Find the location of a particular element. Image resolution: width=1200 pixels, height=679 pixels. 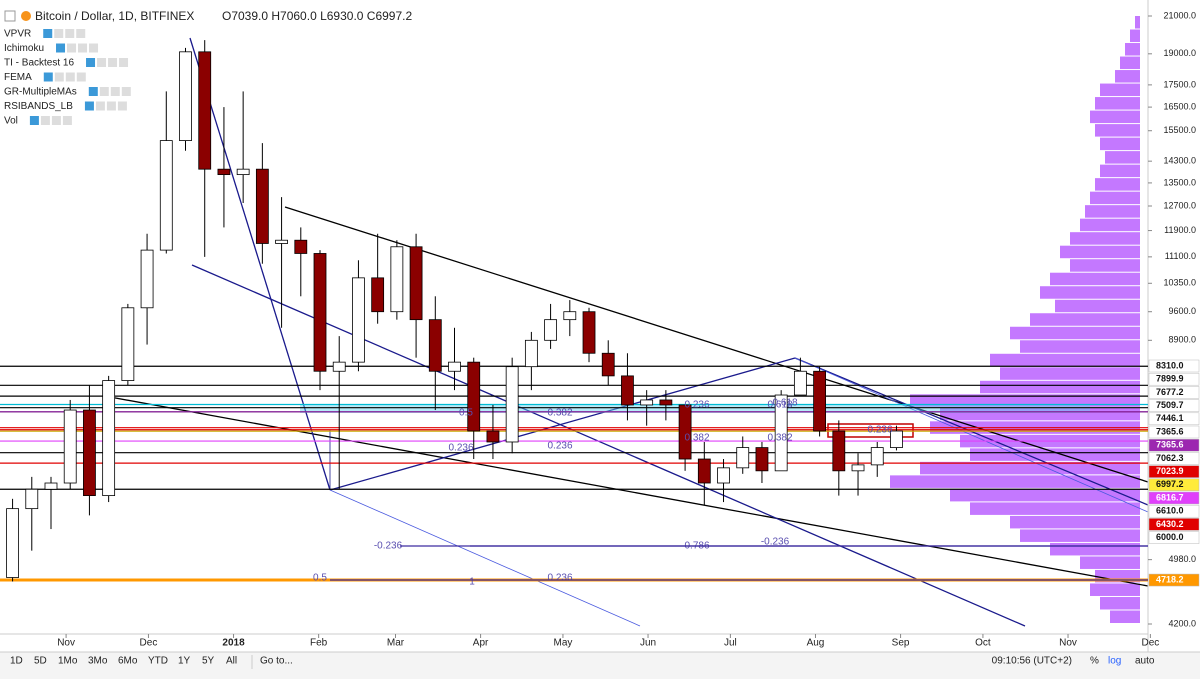

auto-toggle: auto is located at coordinates (1145, 661).